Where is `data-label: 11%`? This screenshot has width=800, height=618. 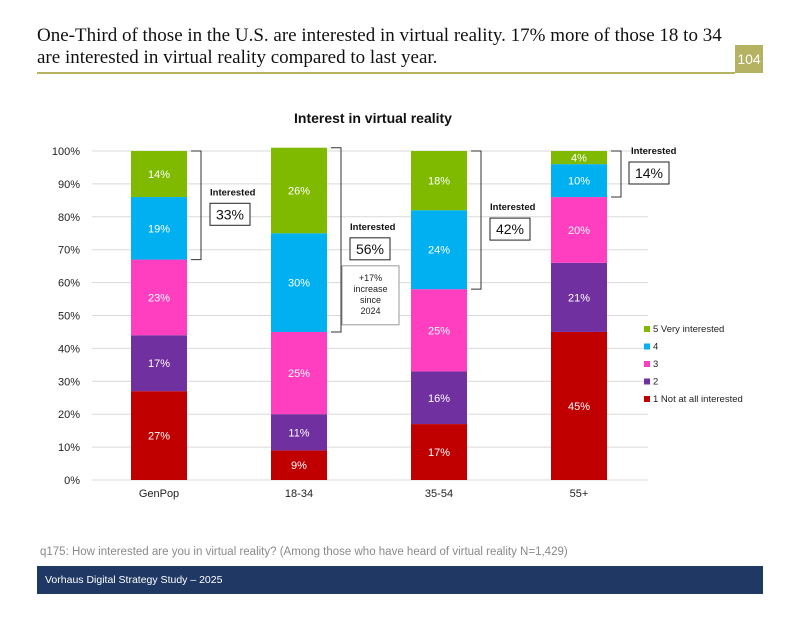
data-label: 11% is located at coordinates (298, 433).